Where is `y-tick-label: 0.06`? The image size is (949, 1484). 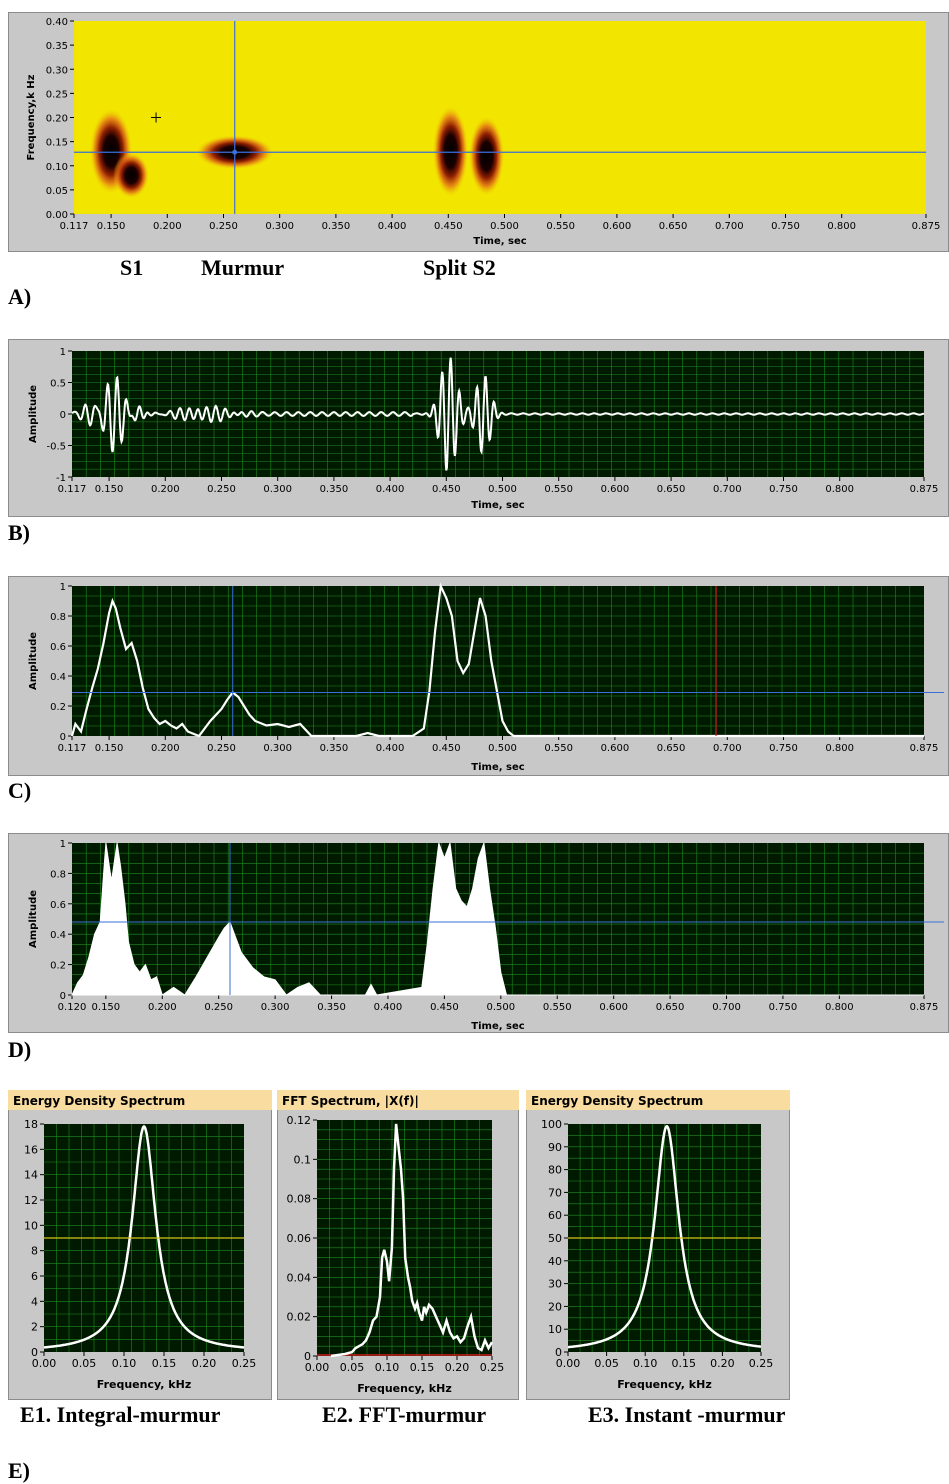
y-tick-label: 0.06 is located at coordinates (299, 1238).